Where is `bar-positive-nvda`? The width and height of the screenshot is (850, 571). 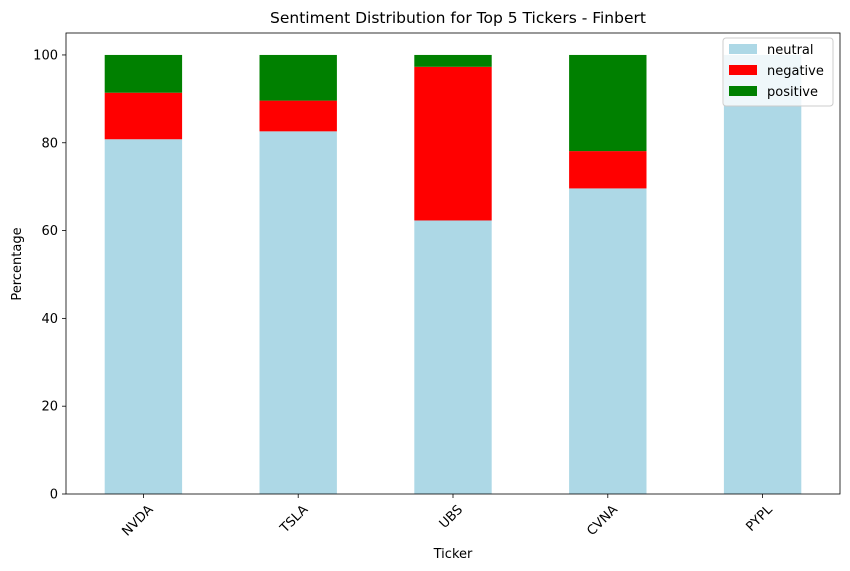
bar-positive-nvda is located at coordinates (143, 73).